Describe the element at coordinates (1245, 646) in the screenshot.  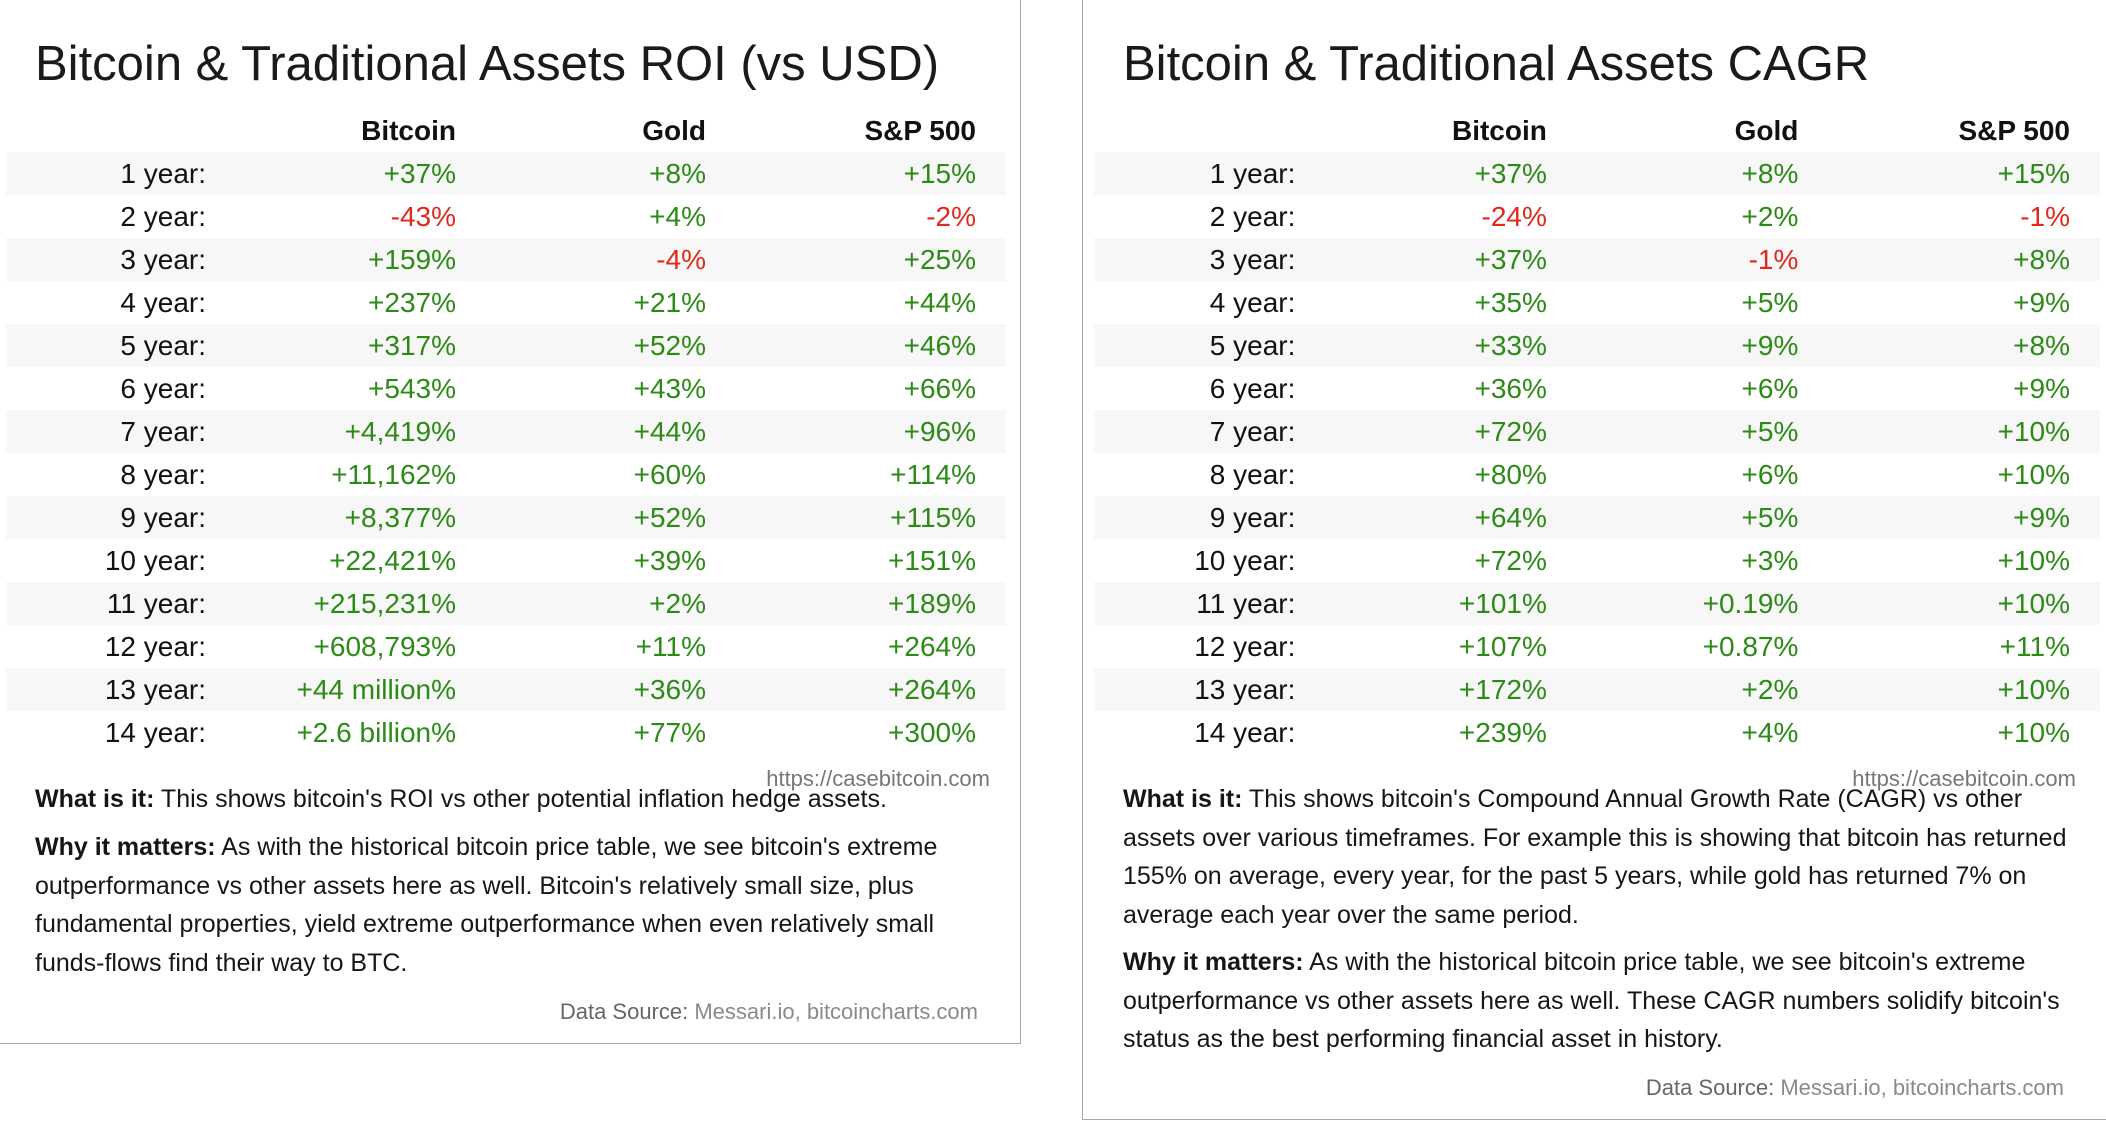
I see `row-label: 12 year:` at that location.